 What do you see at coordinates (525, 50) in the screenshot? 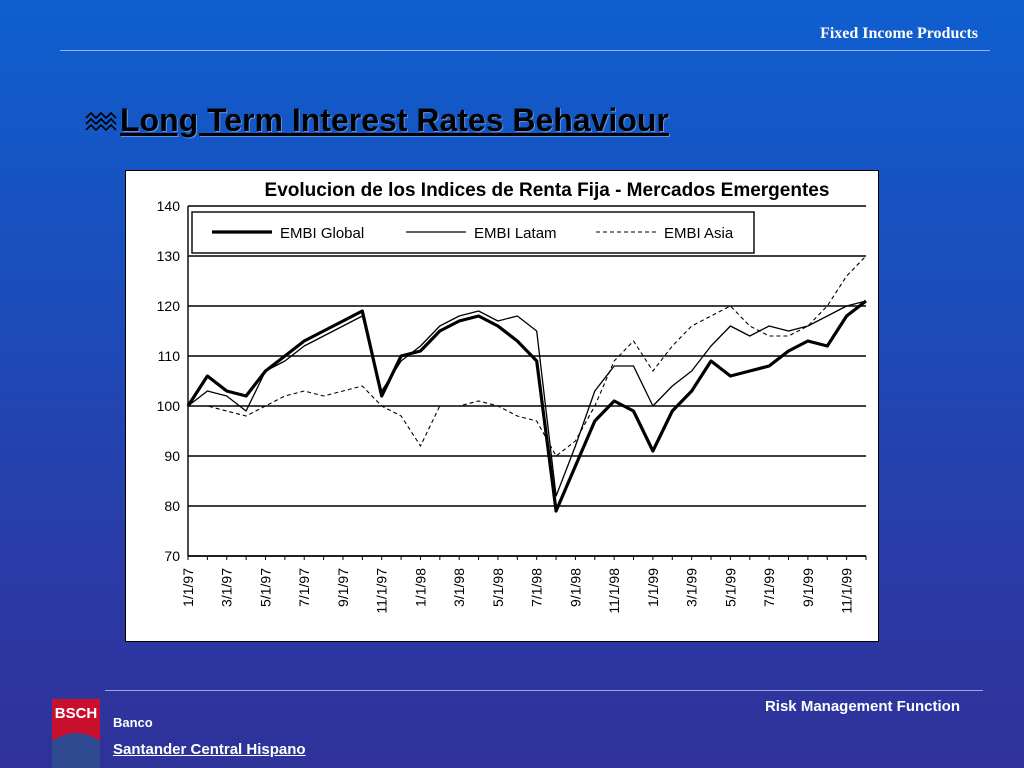
I see `header-divider` at bounding box center [525, 50].